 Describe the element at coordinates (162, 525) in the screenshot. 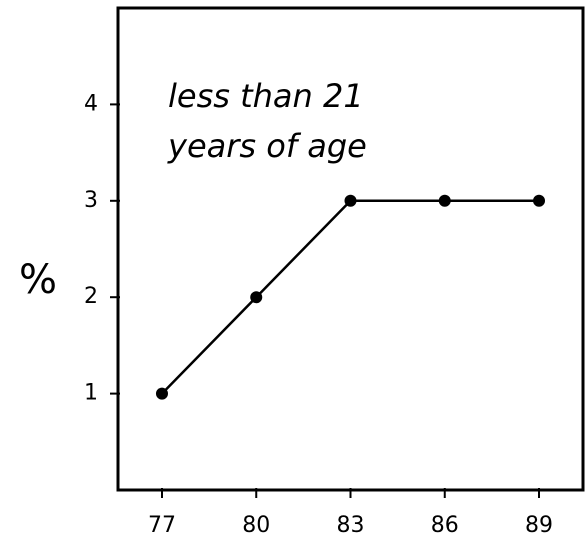

I see `x-tick-label: 77` at that location.